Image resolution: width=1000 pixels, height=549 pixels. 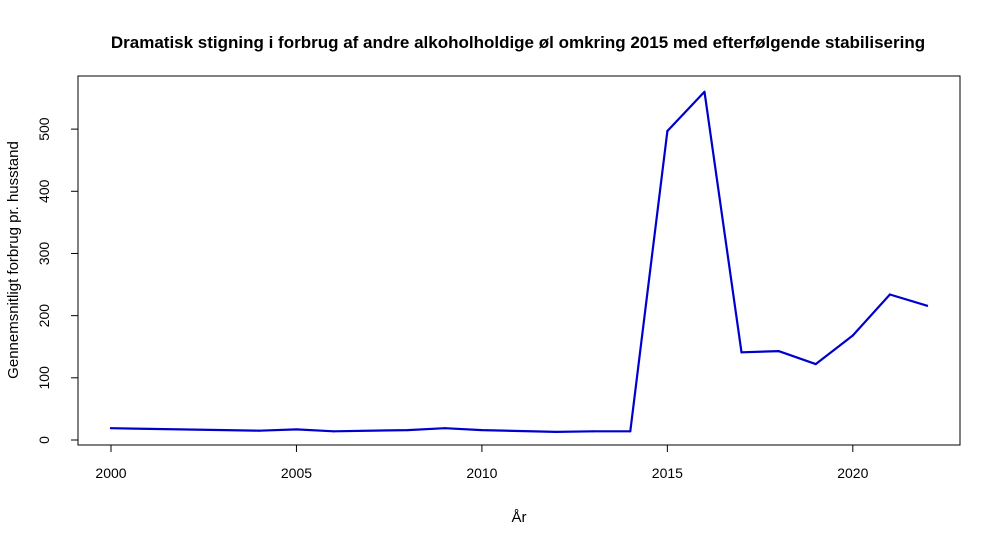 What do you see at coordinates (44, 191) in the screenshot?
I see `y-tick-label: 400` at bounding box center [44, 191].